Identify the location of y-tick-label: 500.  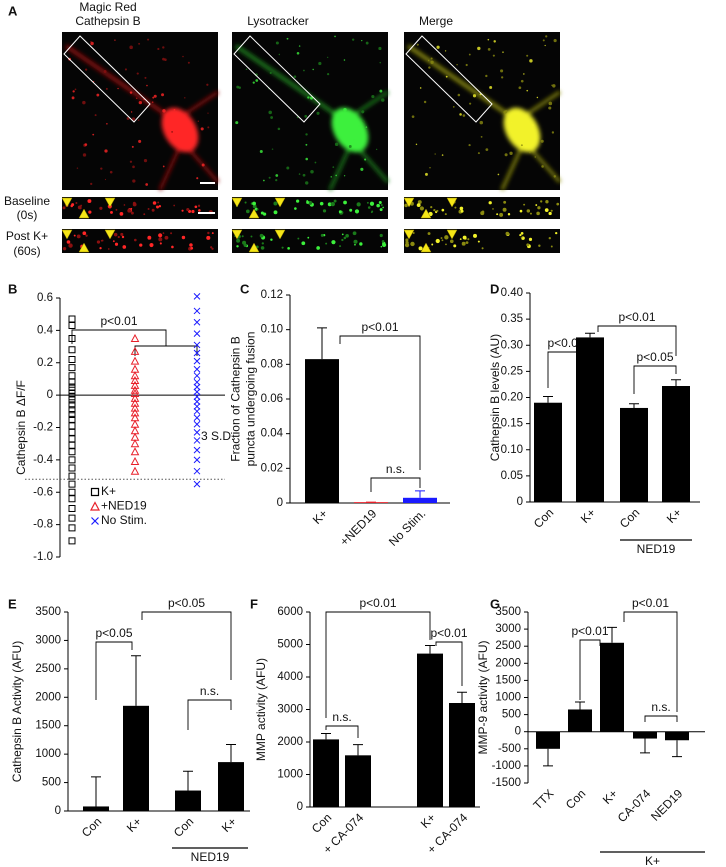
(51, 783).